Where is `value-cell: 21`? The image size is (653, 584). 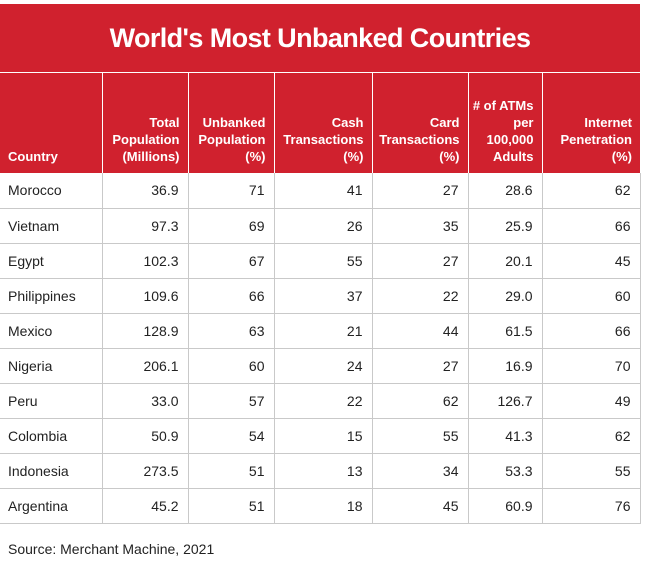 value-cell: 21 is located at coordinates (322, 331).